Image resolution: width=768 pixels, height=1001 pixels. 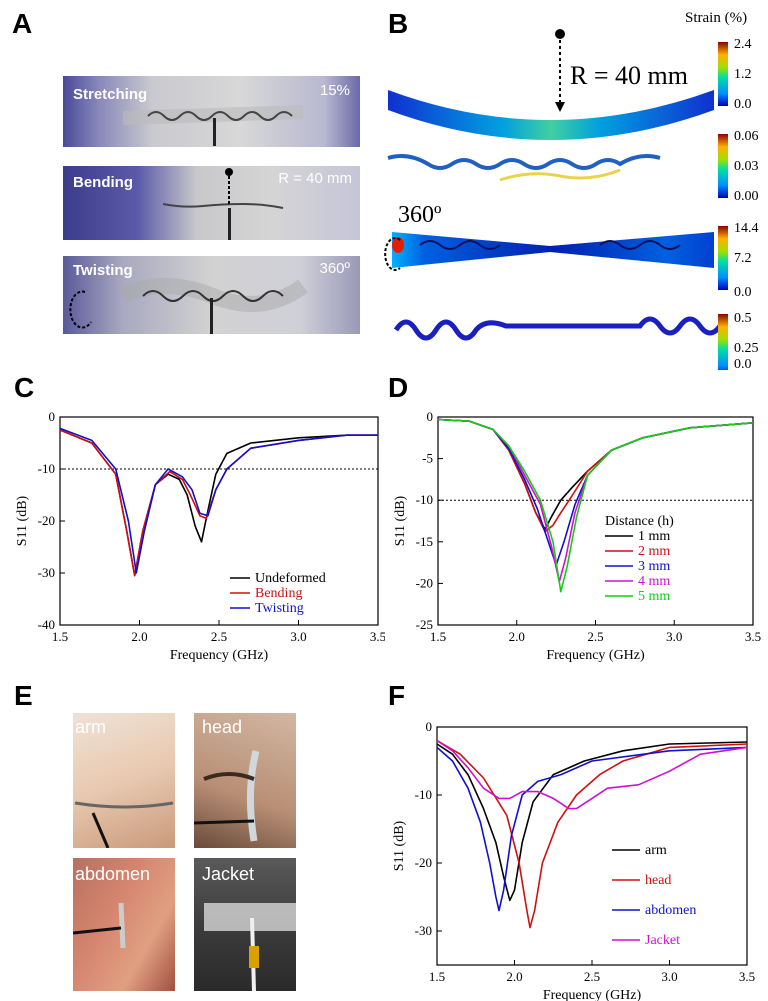 I want to click on panel-label-e: E, so click(x=23, y=695).